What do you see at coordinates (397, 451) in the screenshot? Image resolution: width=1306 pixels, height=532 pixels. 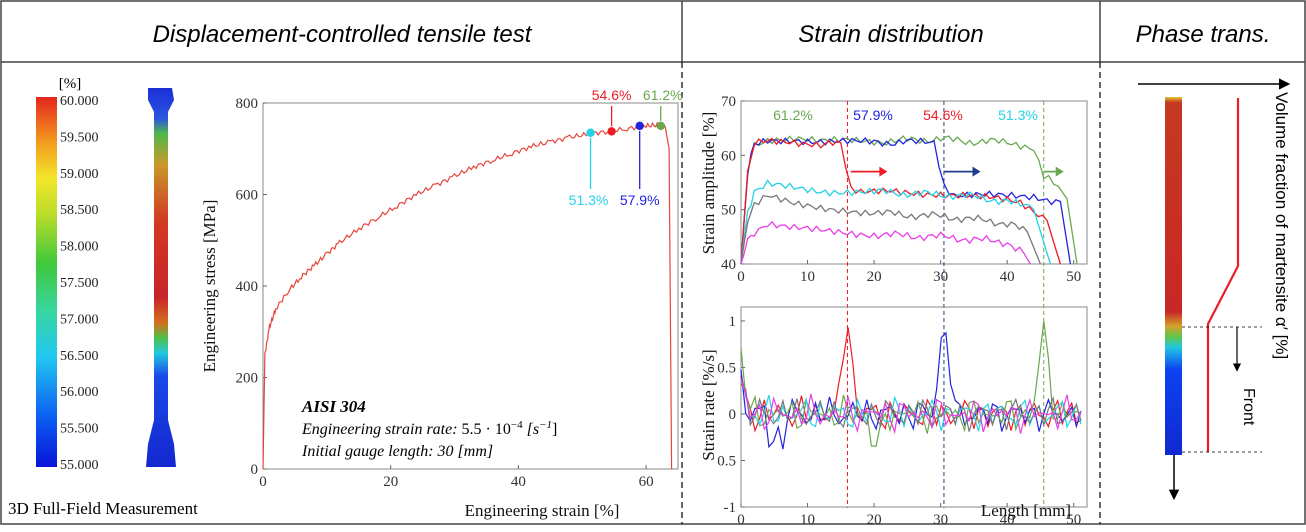 I see `gauge-length-text: Initial gauge length: 30 [mm]` at bounding box center [397, 451].